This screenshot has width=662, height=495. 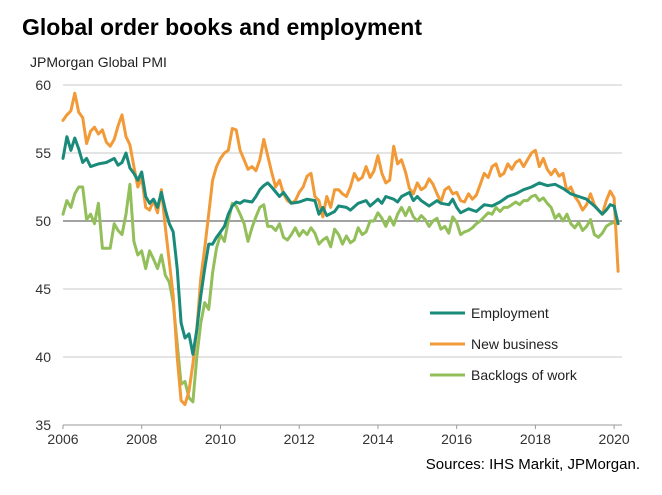 What do you see at coordinates (43, 221) in the screenshot?
I see `y-tick-label: 50` at bounding box center [43, 221].